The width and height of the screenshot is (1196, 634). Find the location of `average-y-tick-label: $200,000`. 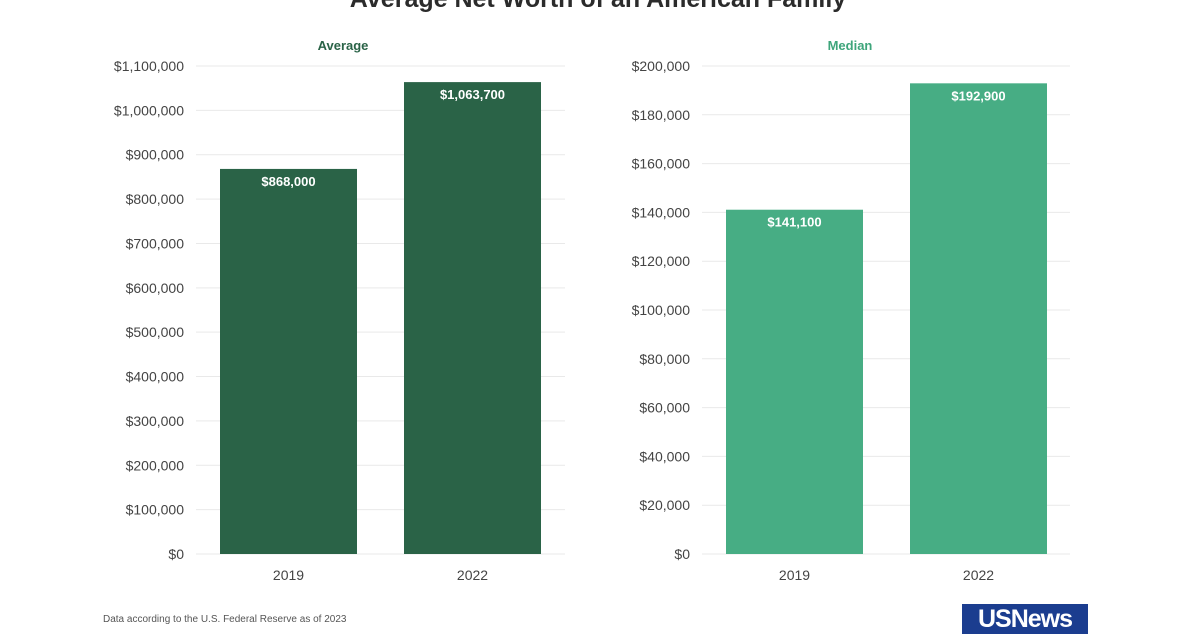

average-y-tick-label: $200,000 is located at coordinates (155, 465).